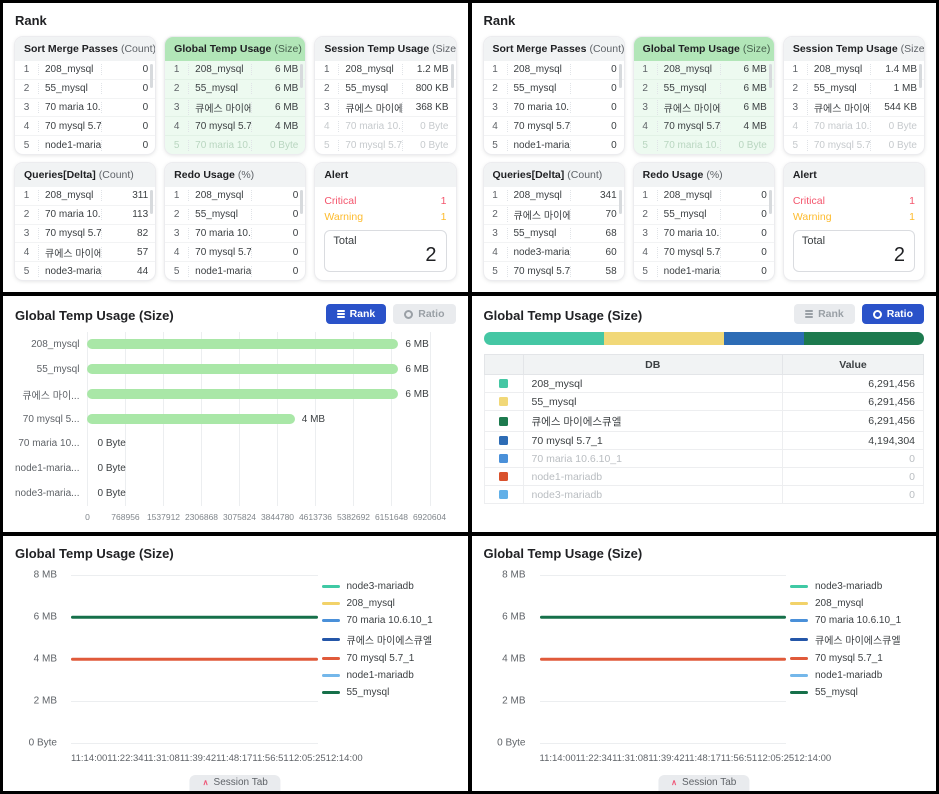 This screenshot has width=939, height=794. I want to click on ratio-bar-segment, so click(663, 338).